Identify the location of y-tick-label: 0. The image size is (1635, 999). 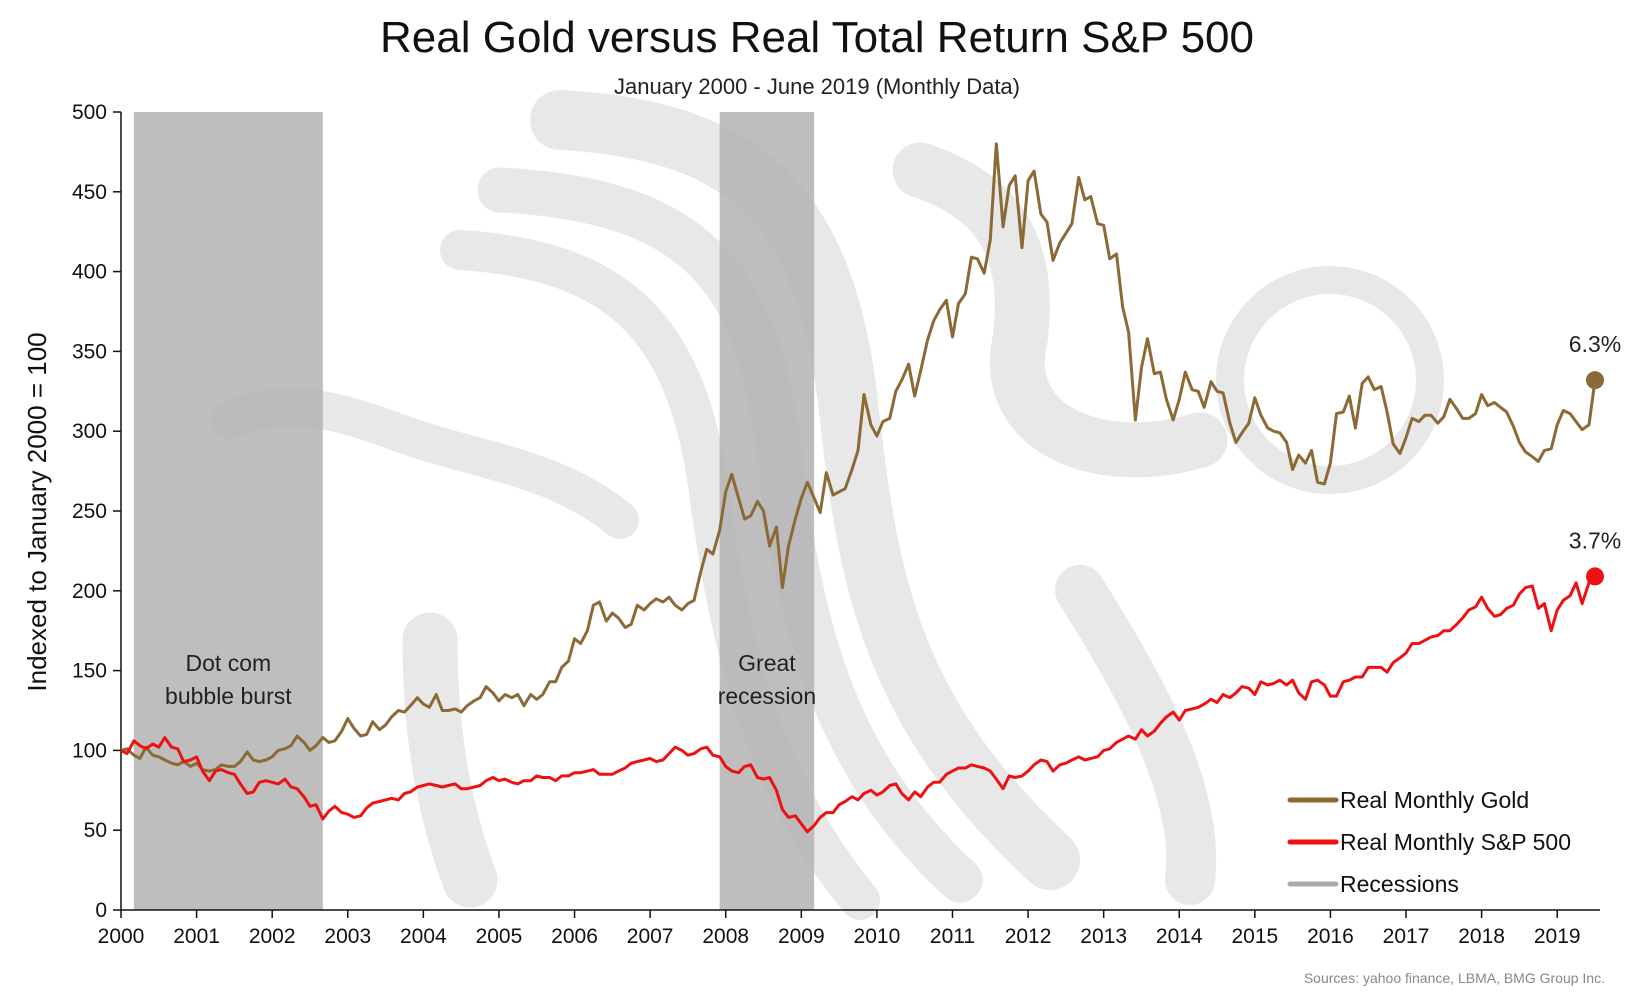
(101, 910).